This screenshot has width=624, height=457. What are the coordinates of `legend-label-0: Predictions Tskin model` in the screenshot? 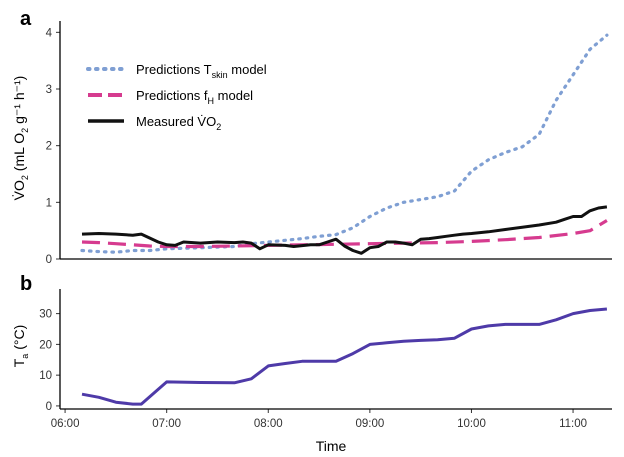 It's located at (201, 71).